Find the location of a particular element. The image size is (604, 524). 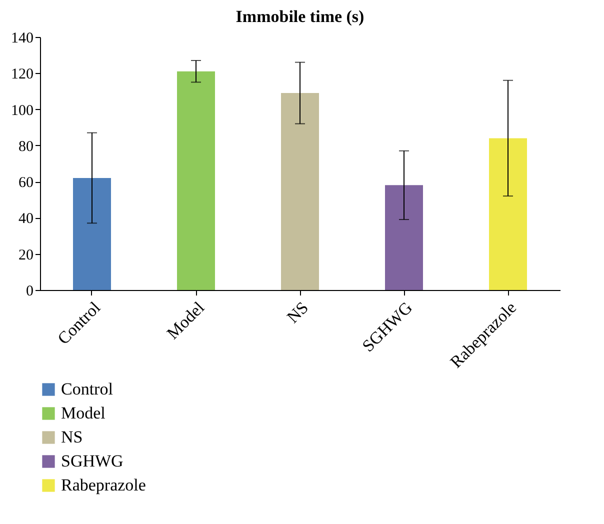

legend-label: Control is located at coordinates (87, 389).